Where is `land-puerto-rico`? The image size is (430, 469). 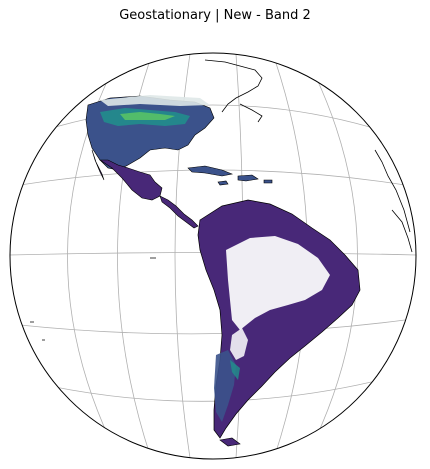
land-puerto-rico is located at coordinates (268, 181).